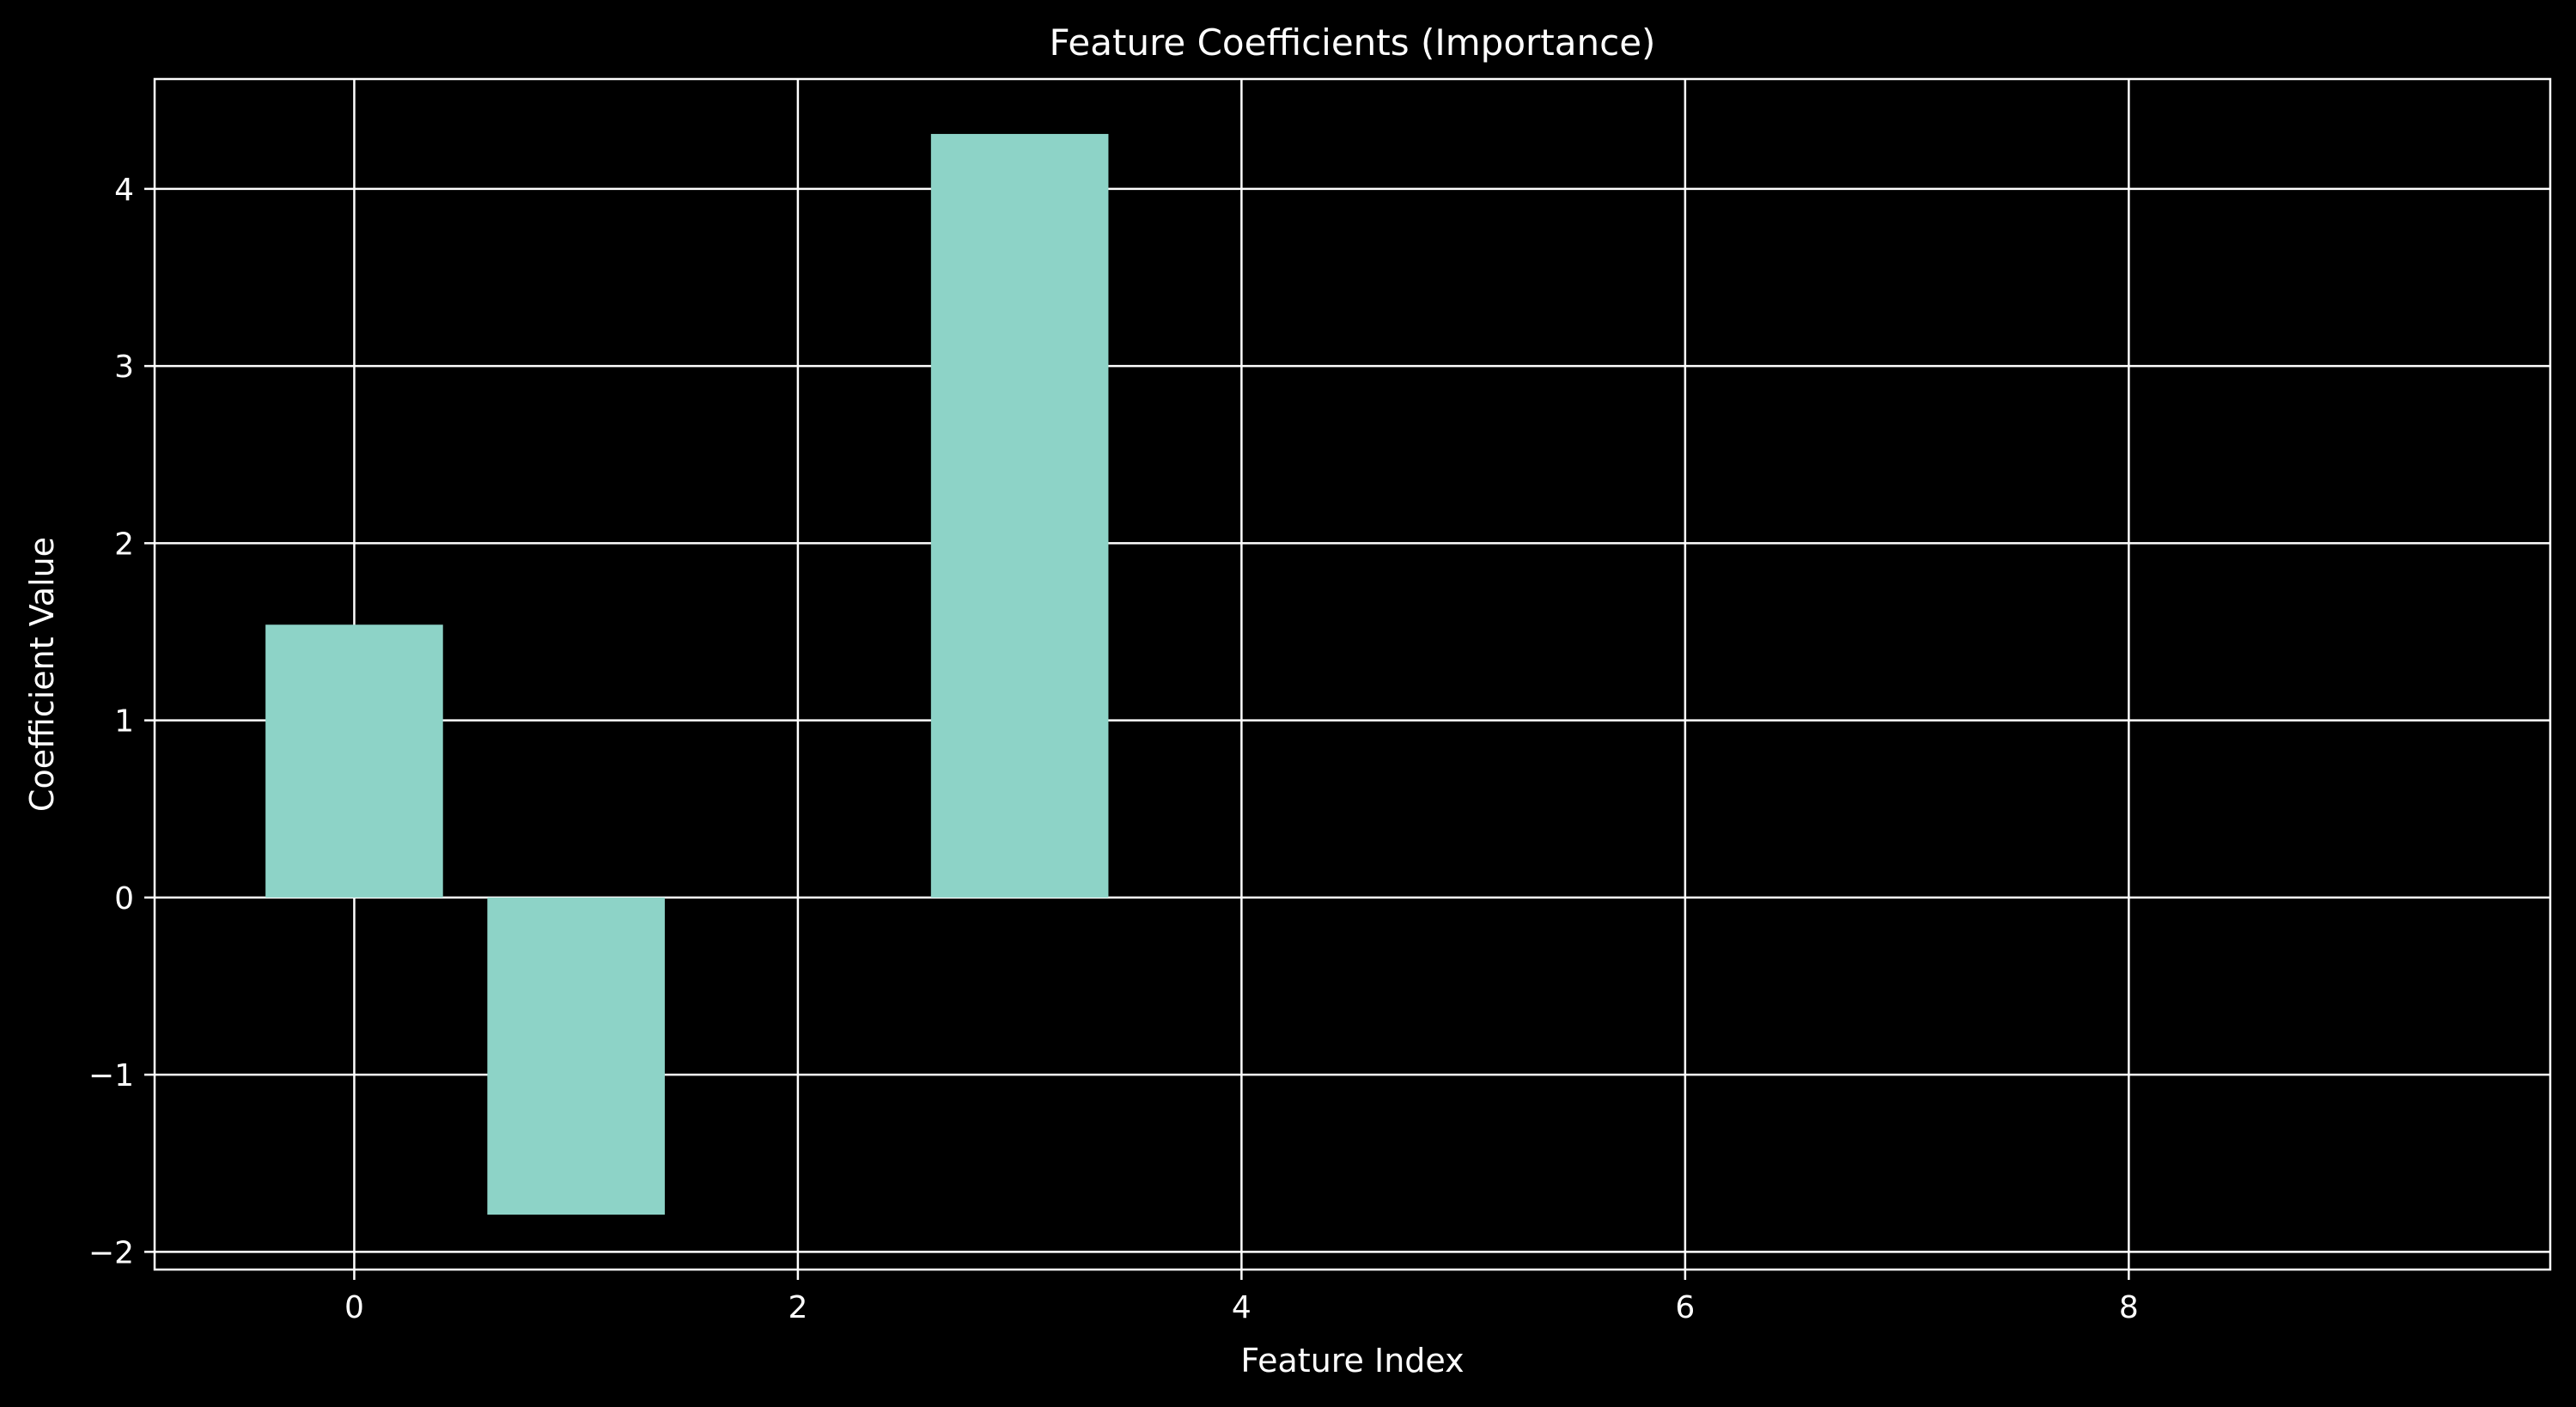 Image resolution: width=2576 pixels, height=1407 pixels. I want to click on x-tick-label: 2, so click(797, 1307).